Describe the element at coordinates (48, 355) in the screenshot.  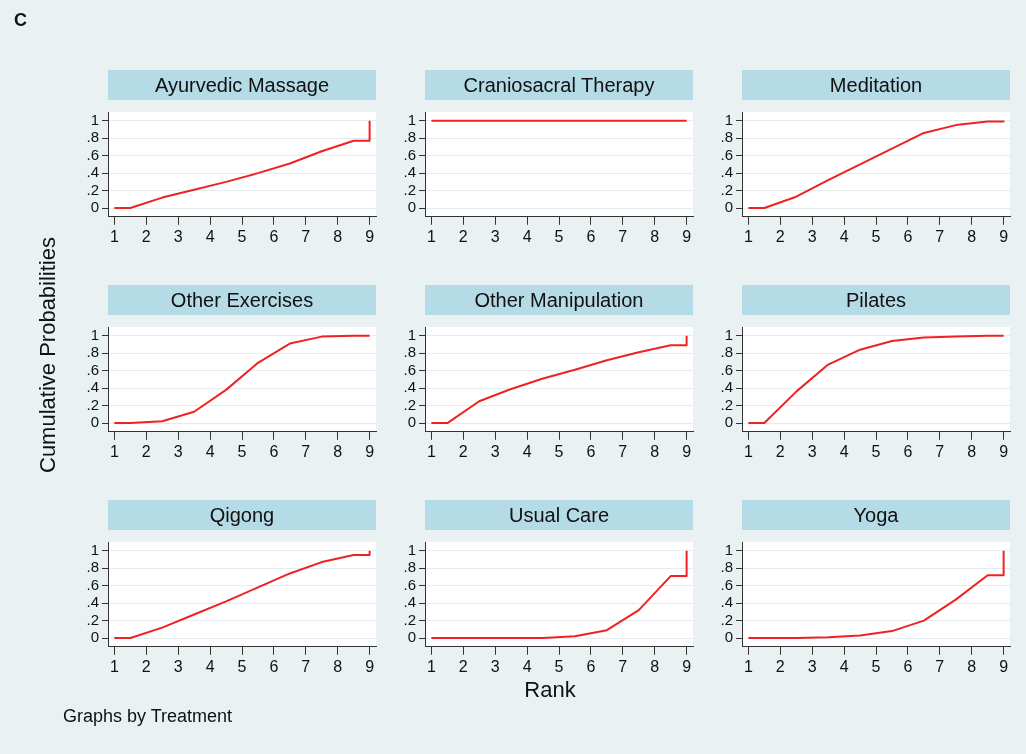
I see `y-axis-title: Cumulative Probabilities` at that location.